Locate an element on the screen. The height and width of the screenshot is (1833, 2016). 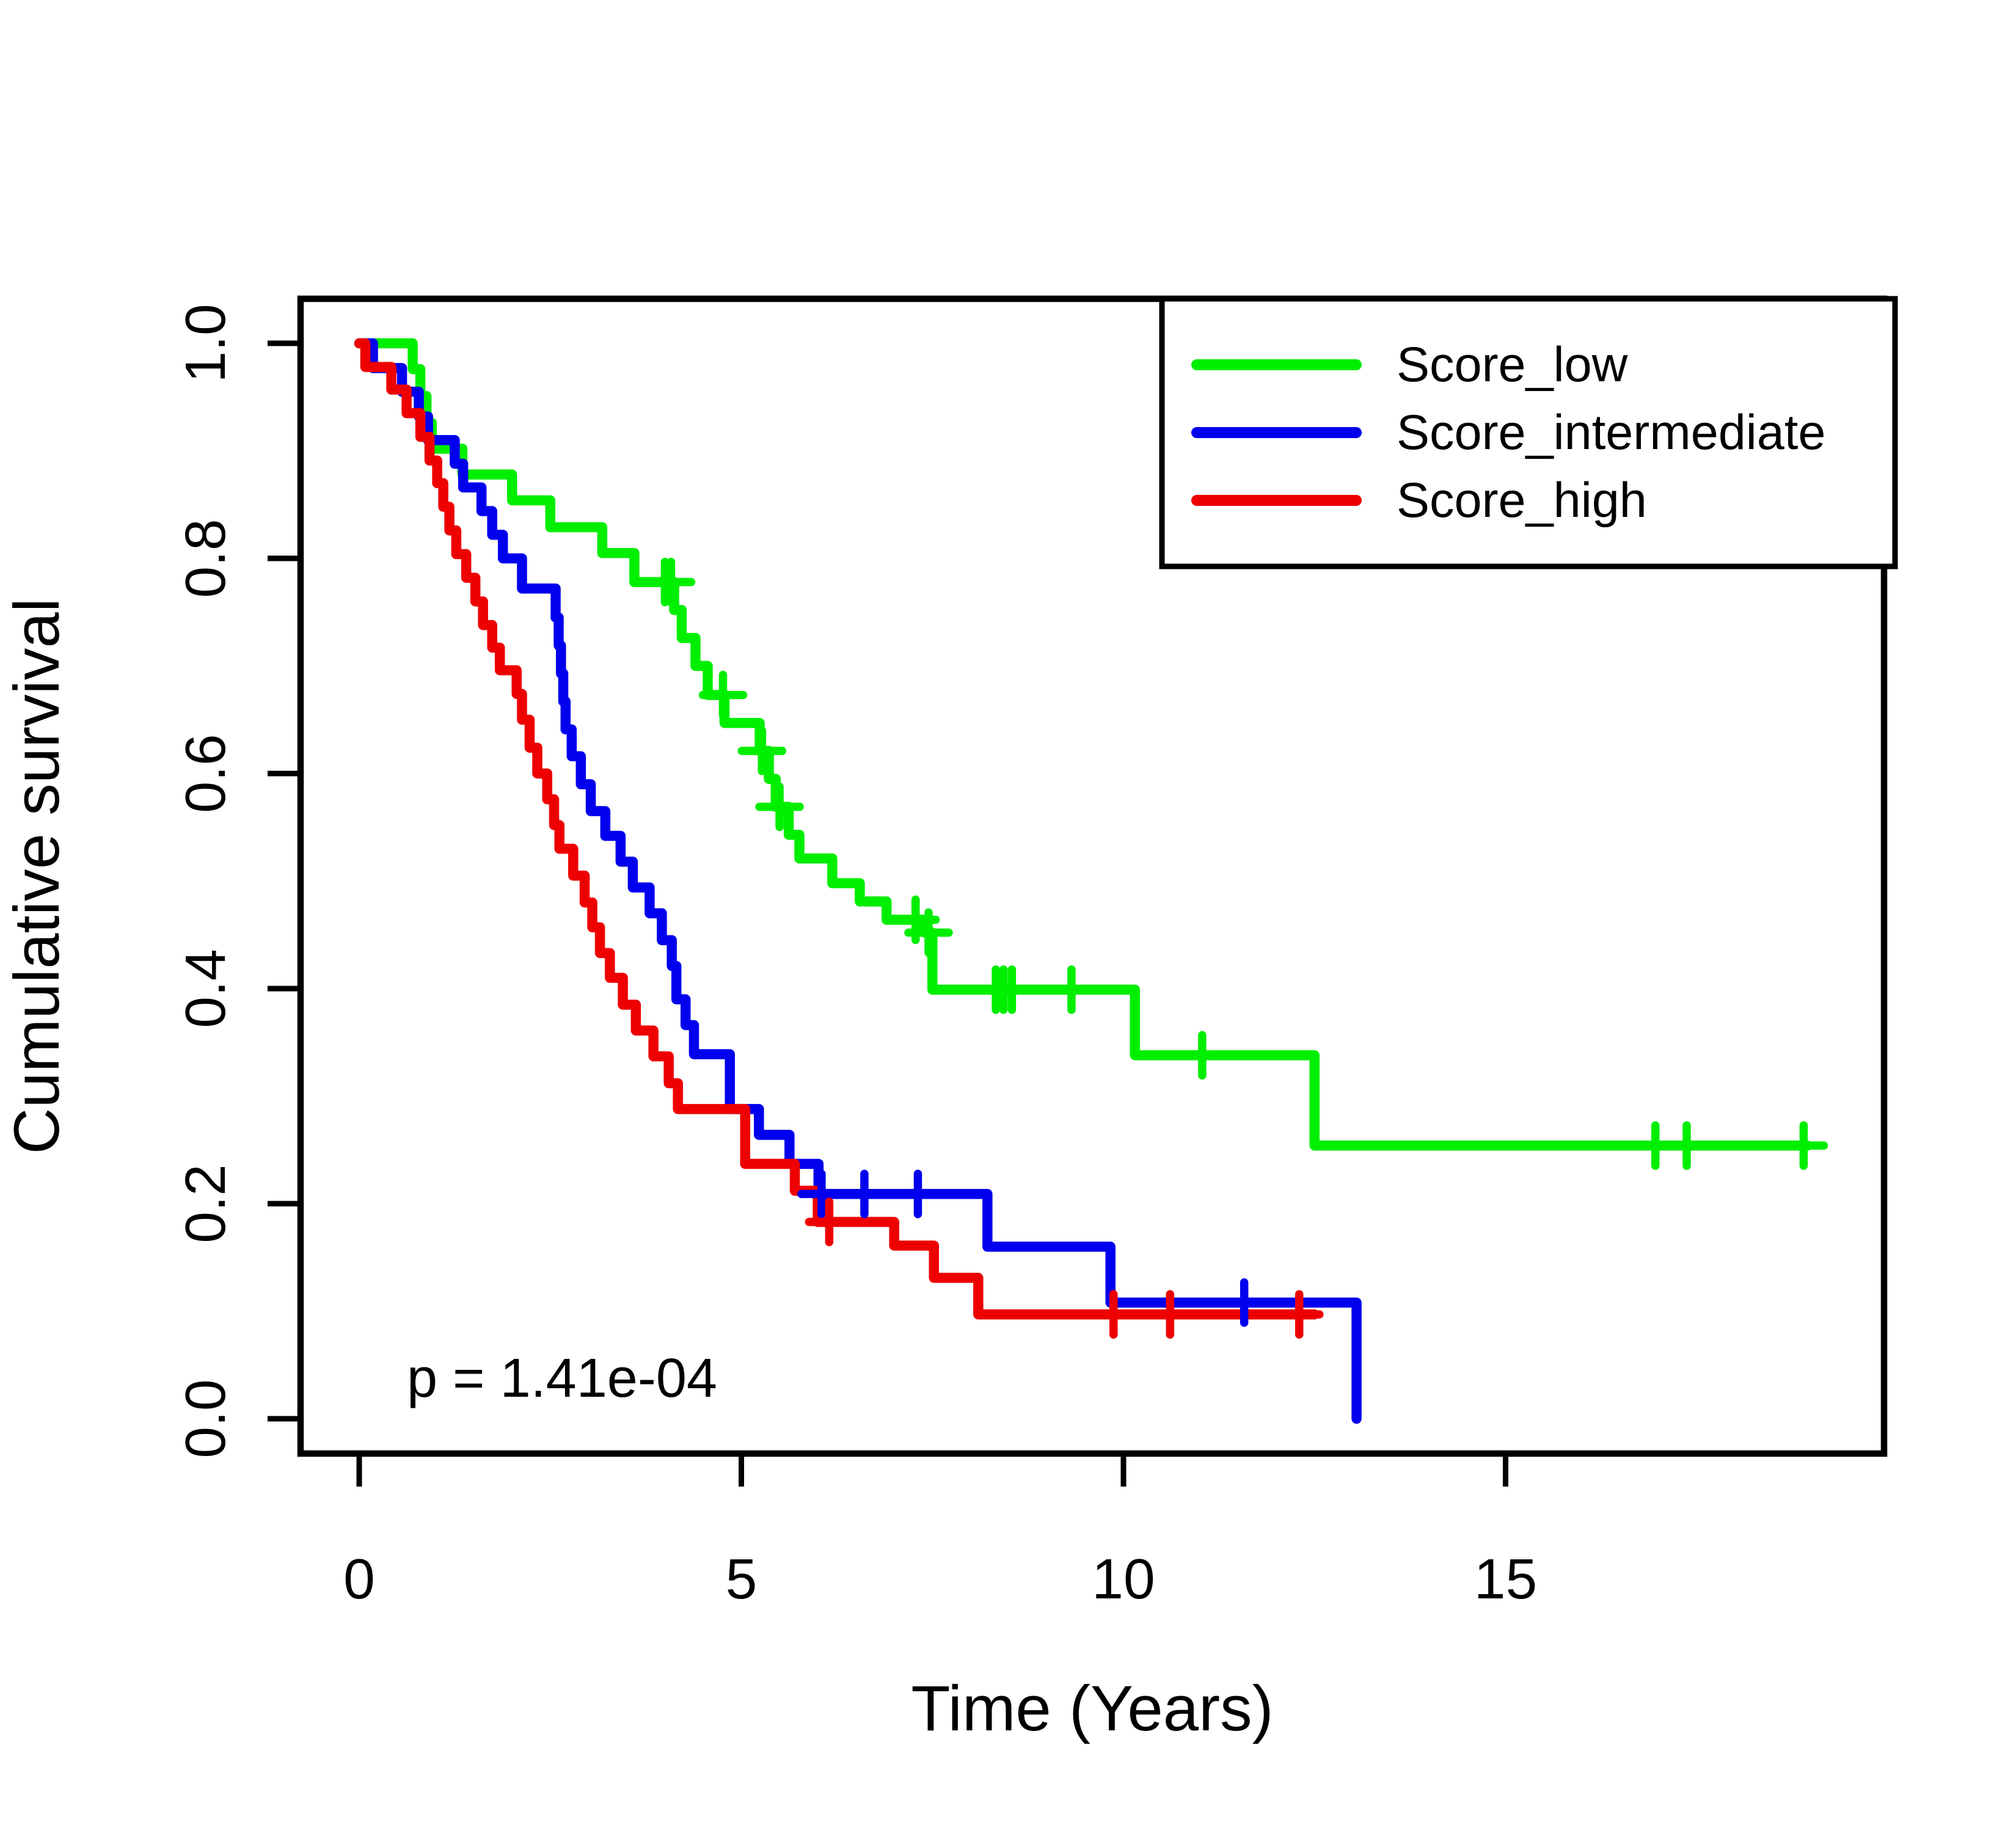
x-axis-title: Time (Years) is located at coordinates (1092, 1708).